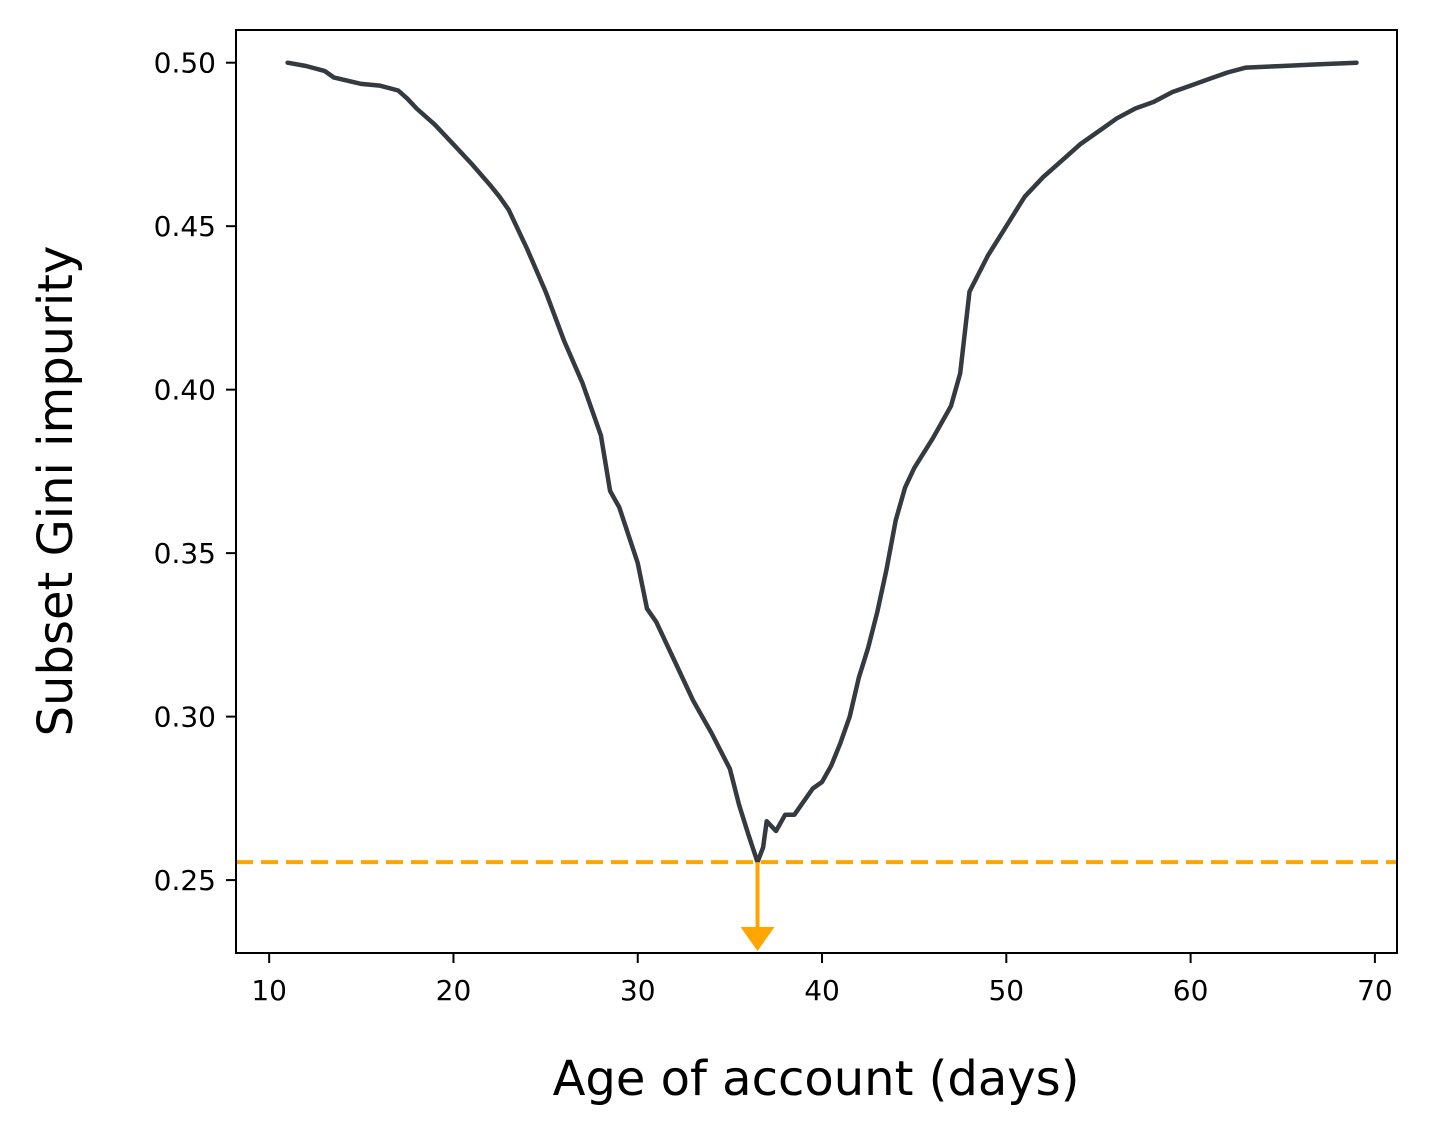 Image resolution: width=1430 pixels, height=1137 pixels. I want to click on y-tick-label: 0.40, so click(185, 390).